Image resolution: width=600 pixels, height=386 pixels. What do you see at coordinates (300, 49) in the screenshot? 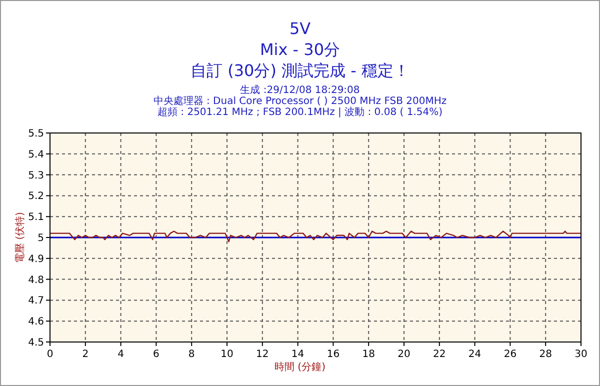
I see `chart-subtitle: Mix - 30分` at bounding box center [300, 49].